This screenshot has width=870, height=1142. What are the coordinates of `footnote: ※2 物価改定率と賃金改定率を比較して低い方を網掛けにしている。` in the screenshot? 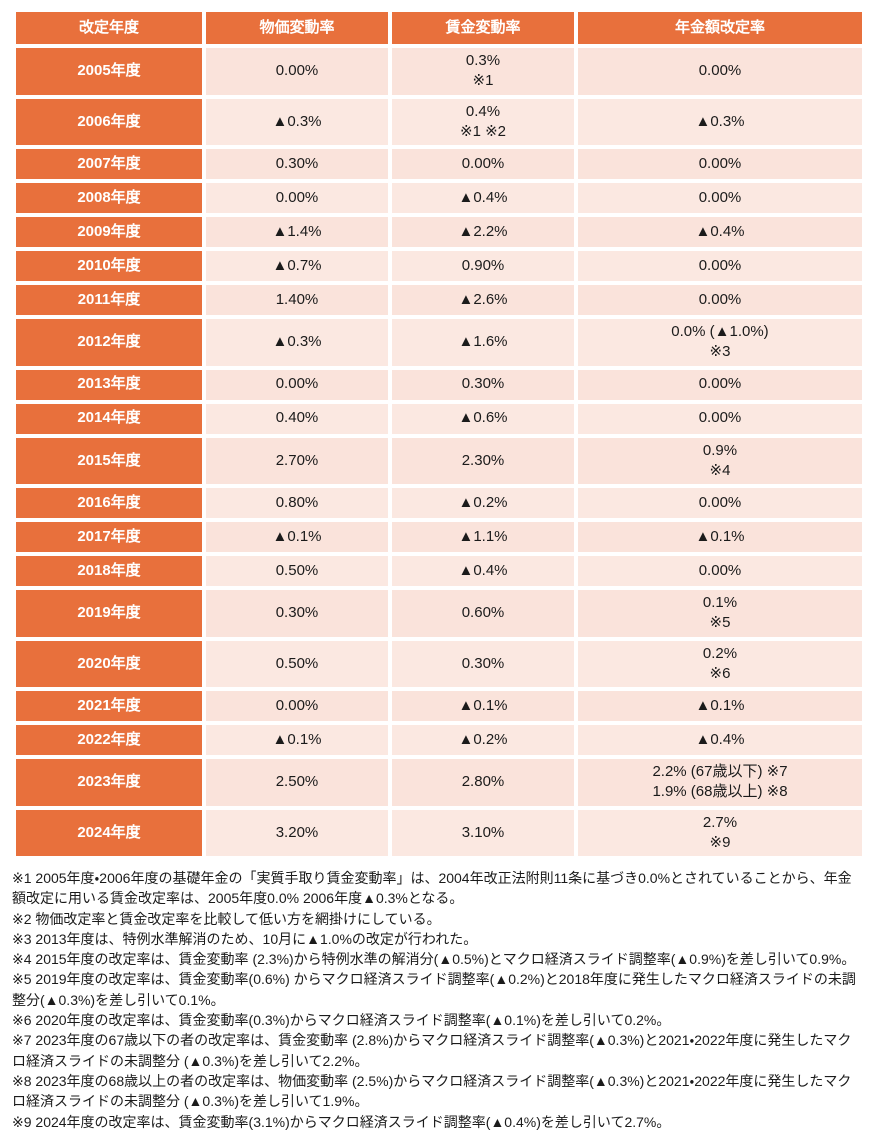 It's located at (226, 918).